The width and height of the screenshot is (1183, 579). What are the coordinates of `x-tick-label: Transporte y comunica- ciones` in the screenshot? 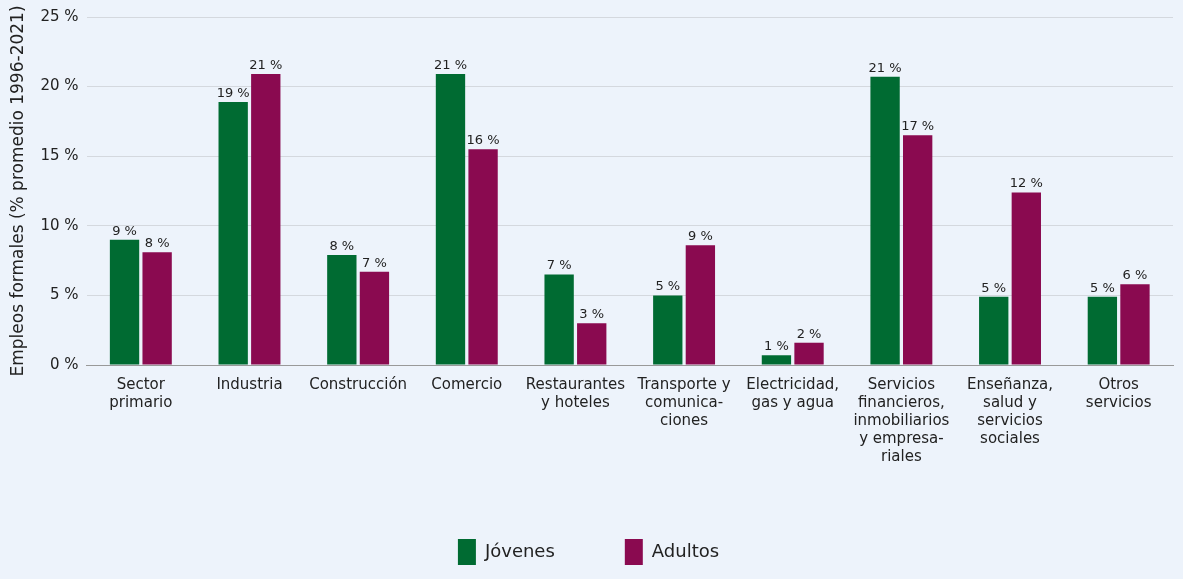 It's located at (683, 401).